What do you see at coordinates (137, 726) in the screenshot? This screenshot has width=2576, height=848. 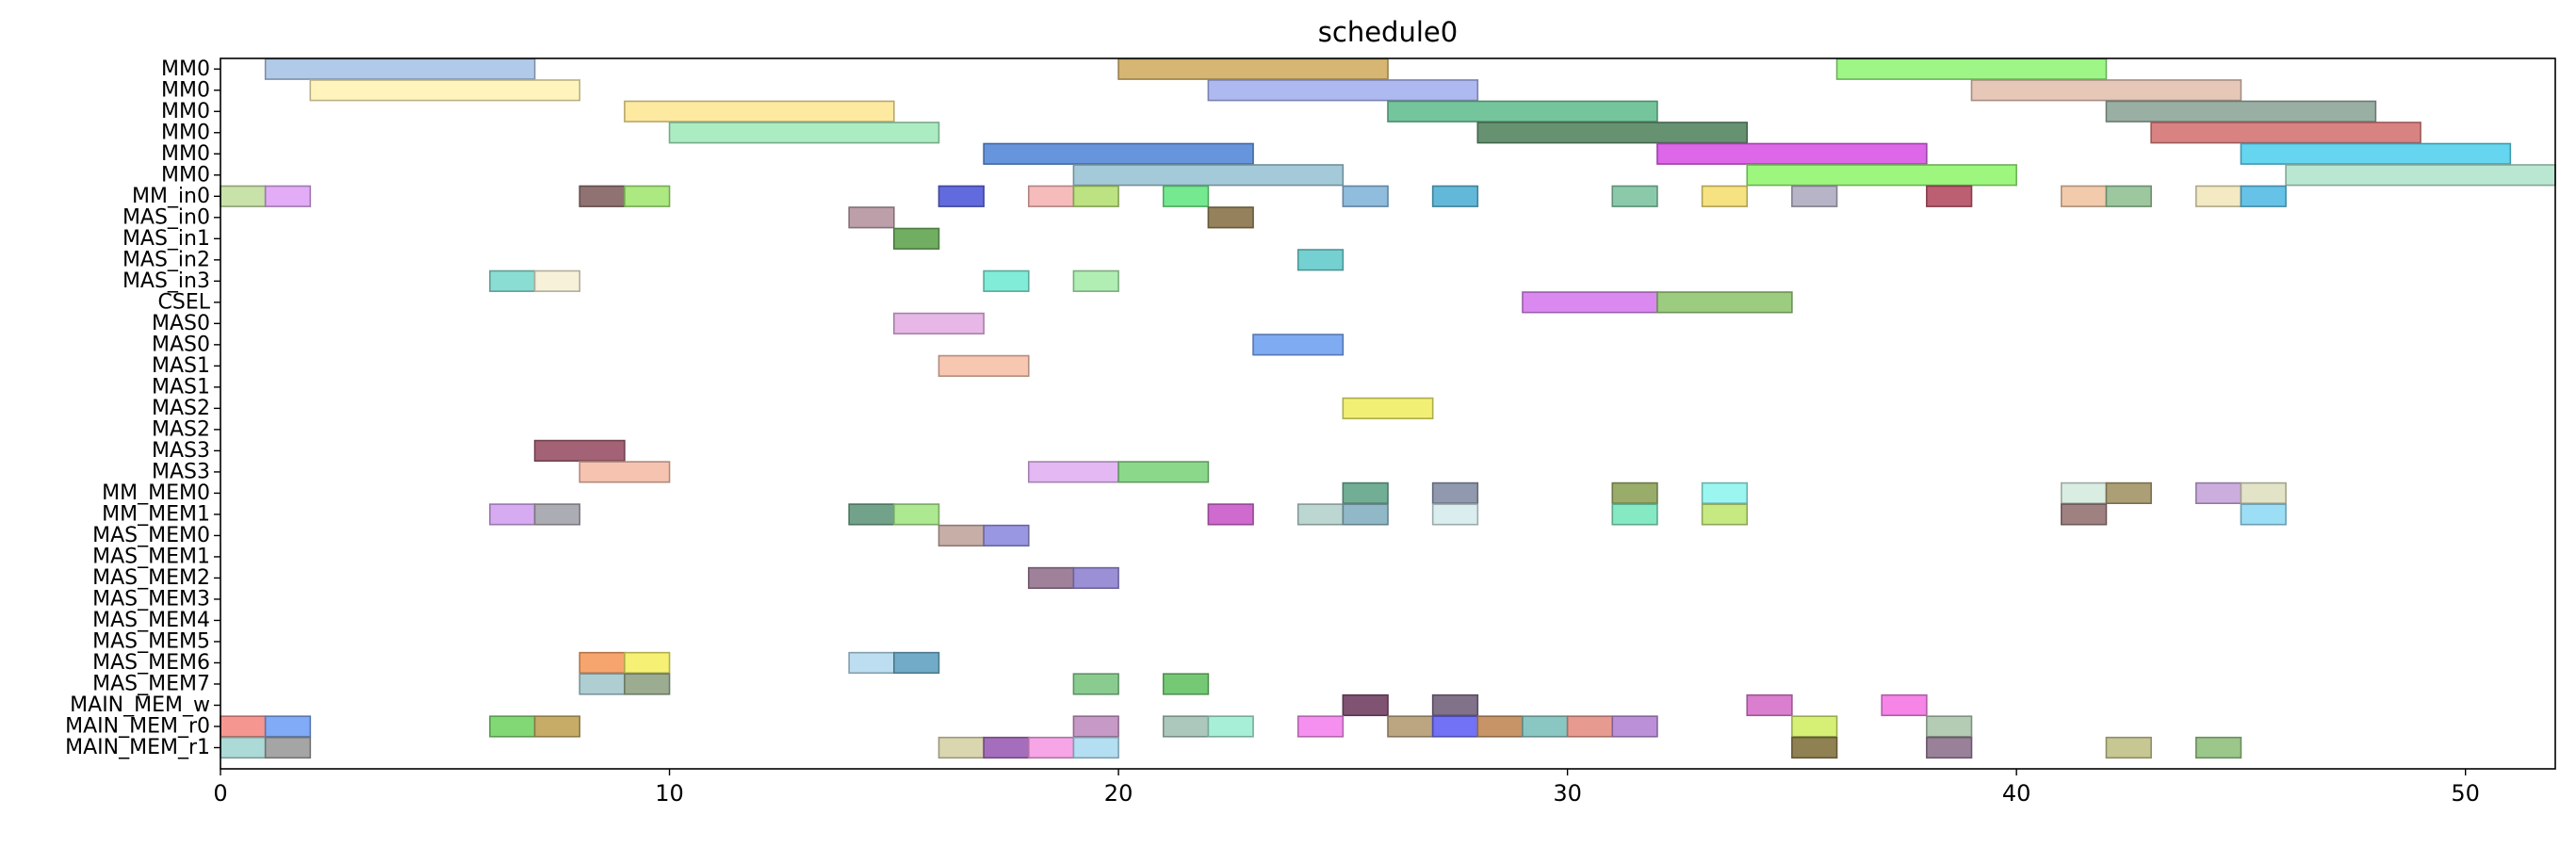 I see `y-tick-label: MAIN_MEM_r0` at bounding box center [137, 726].